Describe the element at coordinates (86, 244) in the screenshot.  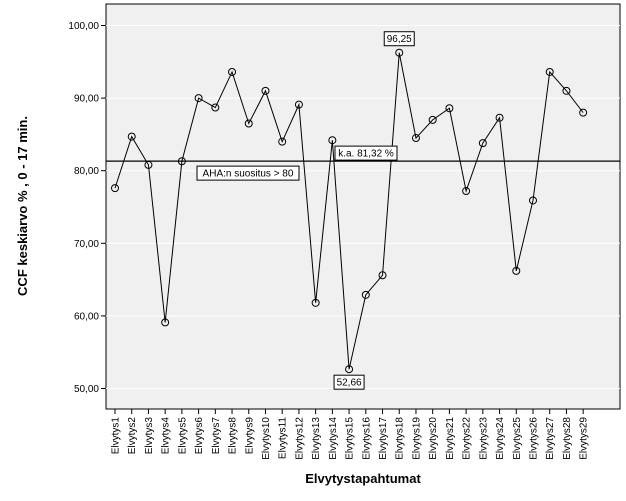
I see `y-tick-label: 70,00` at that location.